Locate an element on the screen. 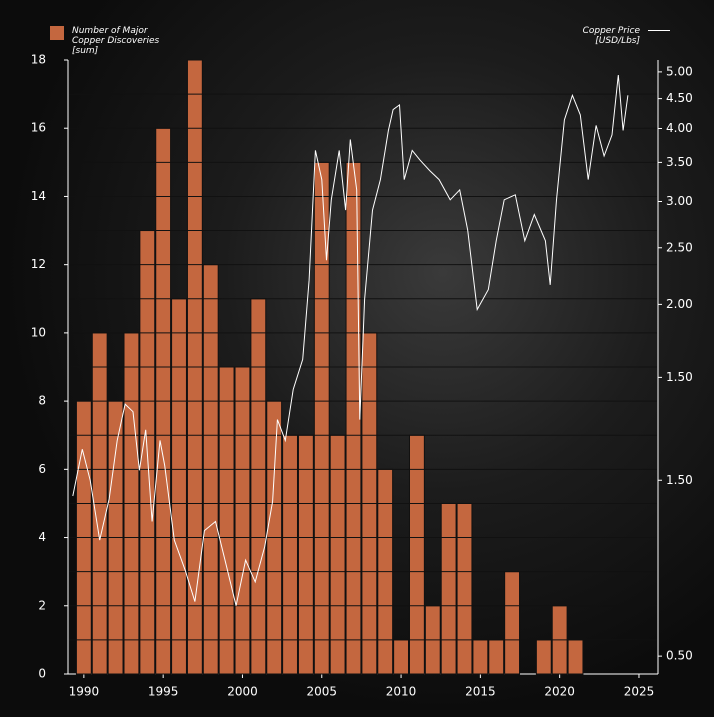  x-tick-label: 2015 is located at coordinates (480, 692).